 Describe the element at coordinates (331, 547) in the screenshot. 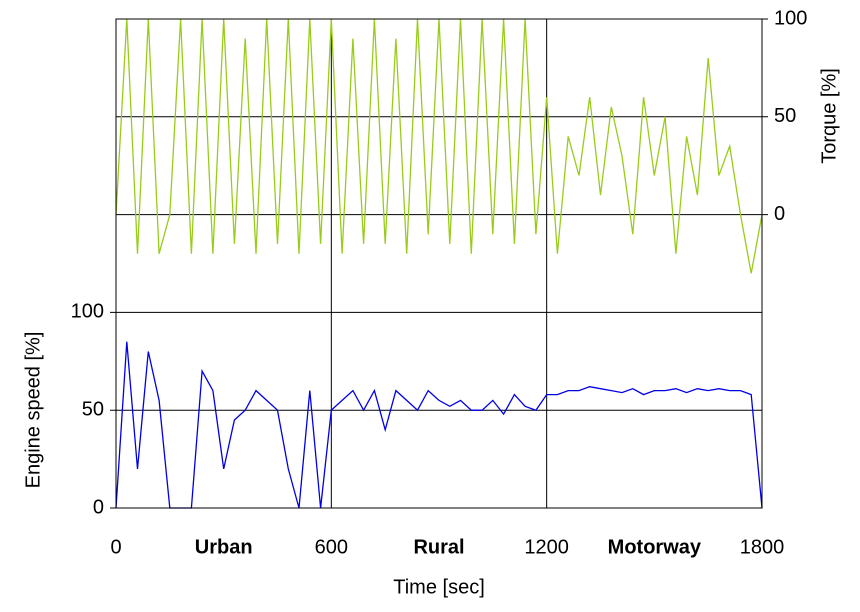

I see `x-tick-label: 600` at that location.